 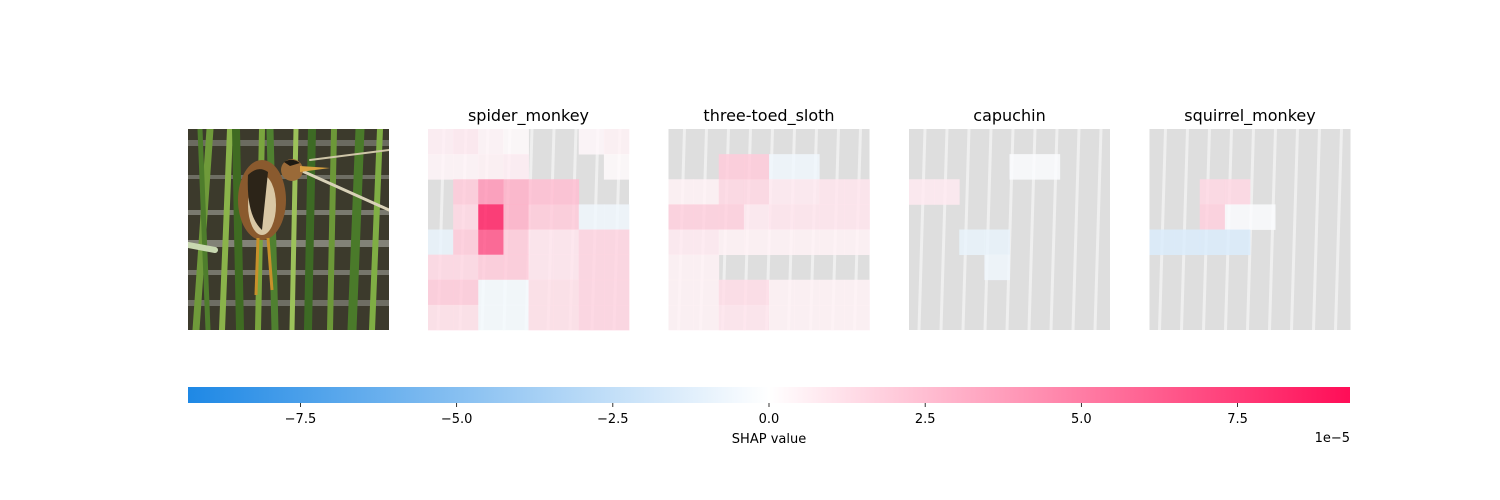 I want to click on colorbar-tick-label: −7.5, so click(x=301, y=419).